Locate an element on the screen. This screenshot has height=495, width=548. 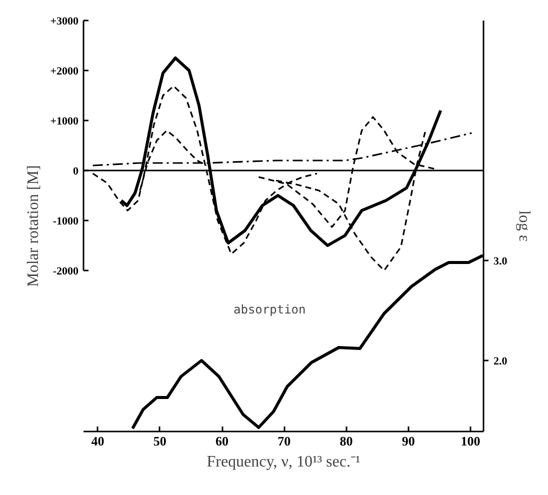
y2-tick-label: 3.0 is located at coordinates (501, 262).